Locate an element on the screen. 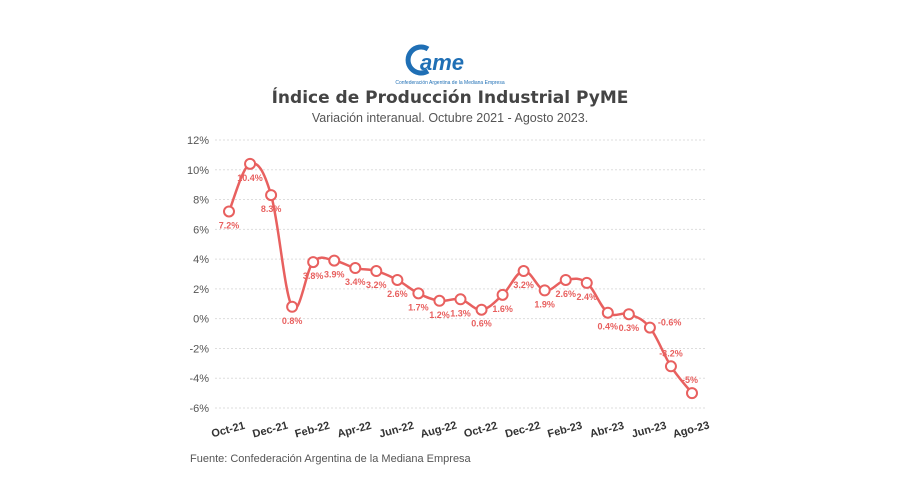 Image resolution: width=900 pixels, height=500 pixels. y-tick-label: 12% is located at coordinates (198, 141).